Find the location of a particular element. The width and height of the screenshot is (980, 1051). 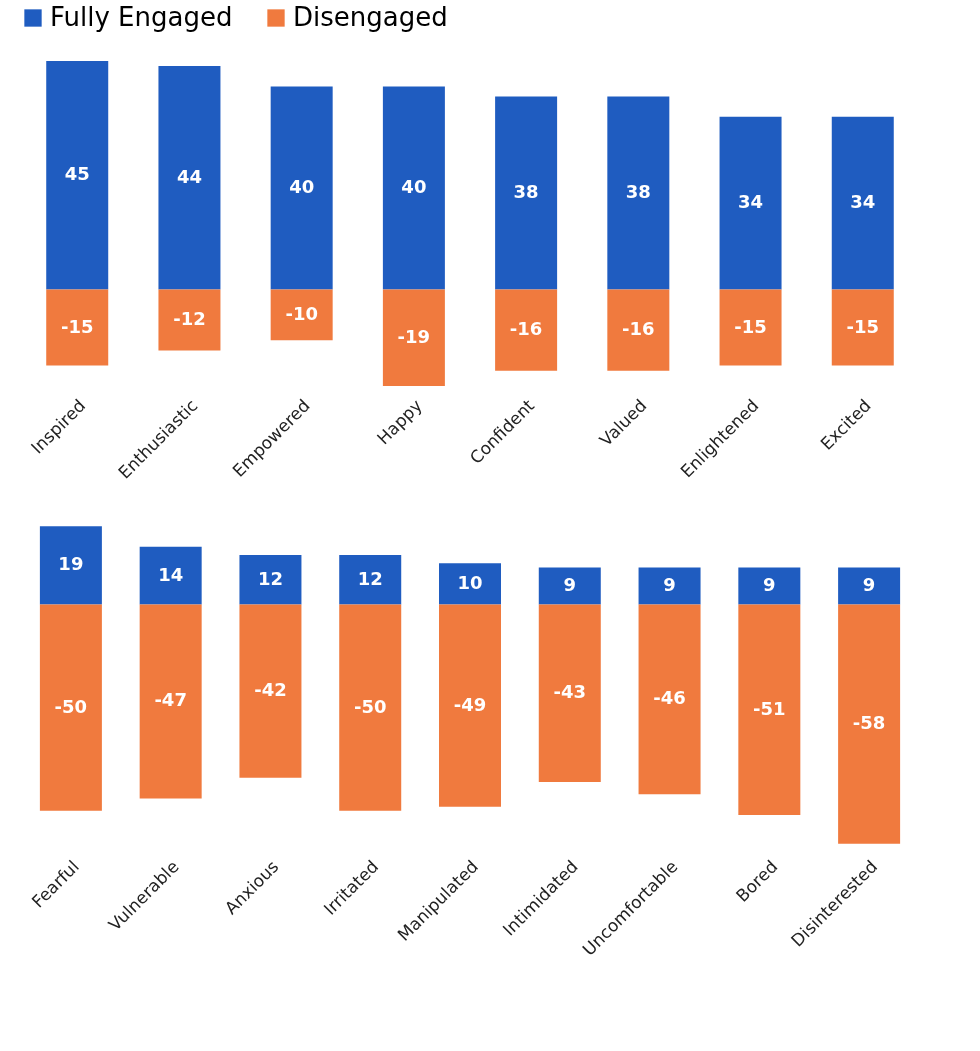

data-label: -58 is located at coordinates (869, 723).